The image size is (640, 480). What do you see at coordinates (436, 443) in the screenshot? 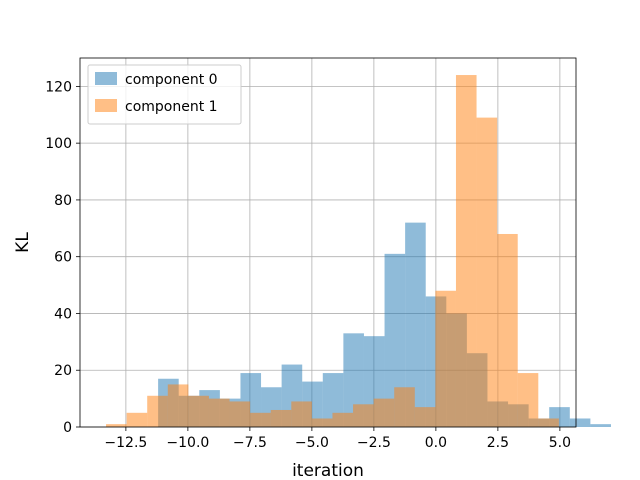
I see `x-tick-label: 0.0` at bounding box center [436, 443].